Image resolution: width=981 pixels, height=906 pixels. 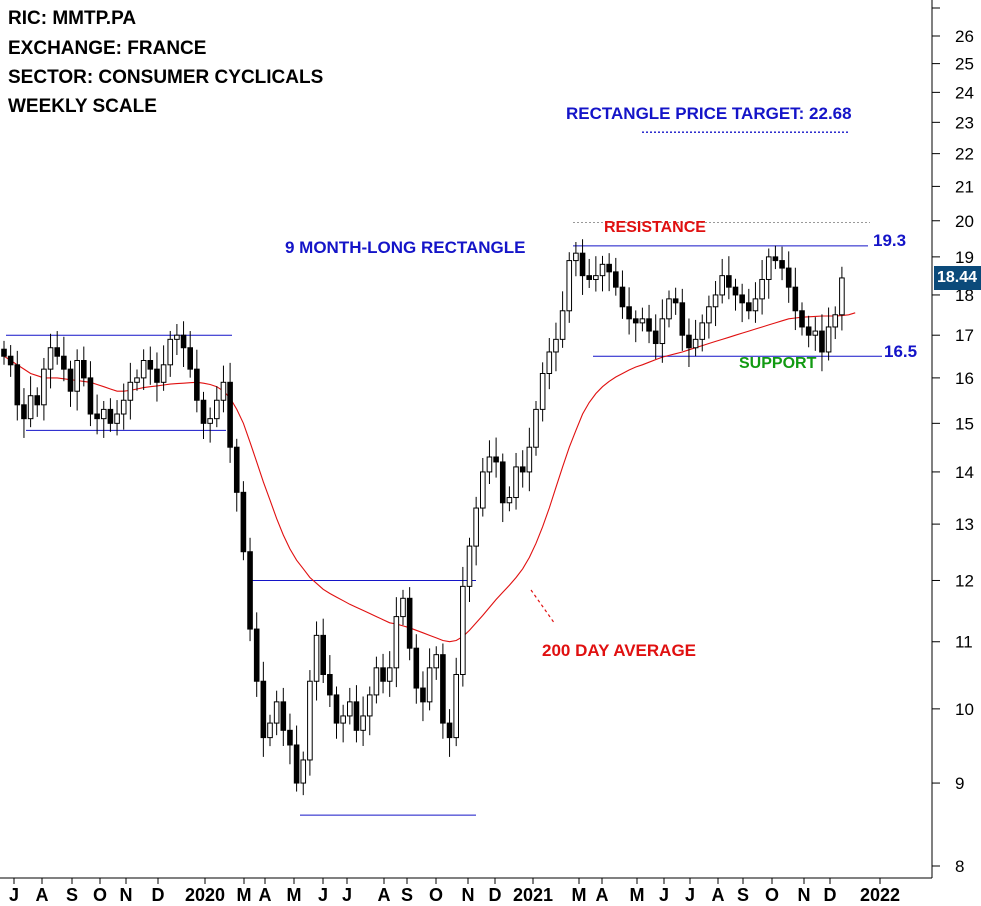 I want to click on y-tick-label: 21, so click(x=964, y=186).